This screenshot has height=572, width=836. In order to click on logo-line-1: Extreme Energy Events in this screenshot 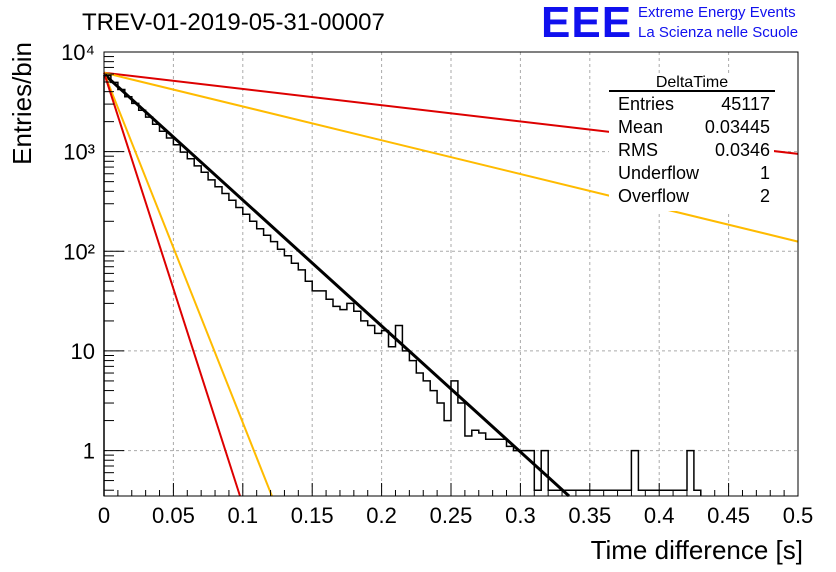, I will do `click(717, 12)`.